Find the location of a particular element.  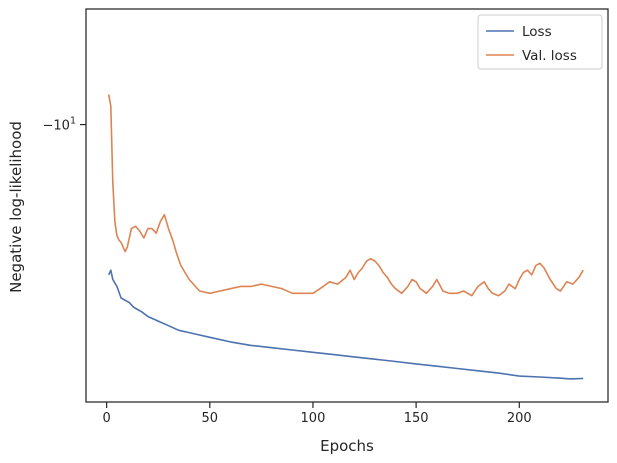

x-tick-label: 100 is located at coordinates (313, 418).